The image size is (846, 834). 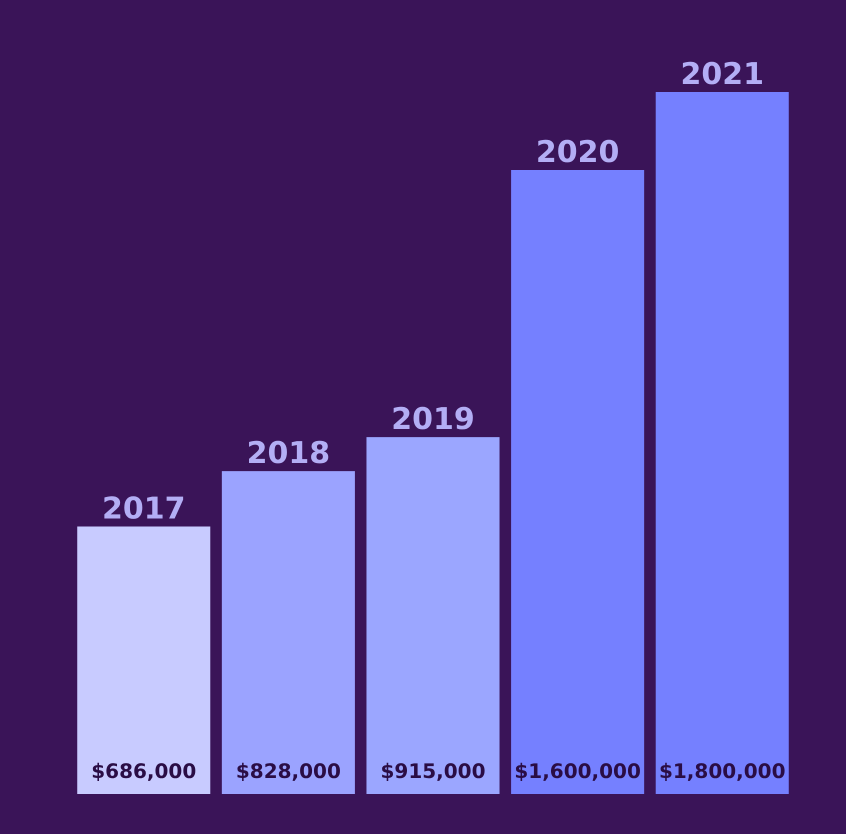 I want to click on x-tick-label: 2020, so click(x=578, y=152).